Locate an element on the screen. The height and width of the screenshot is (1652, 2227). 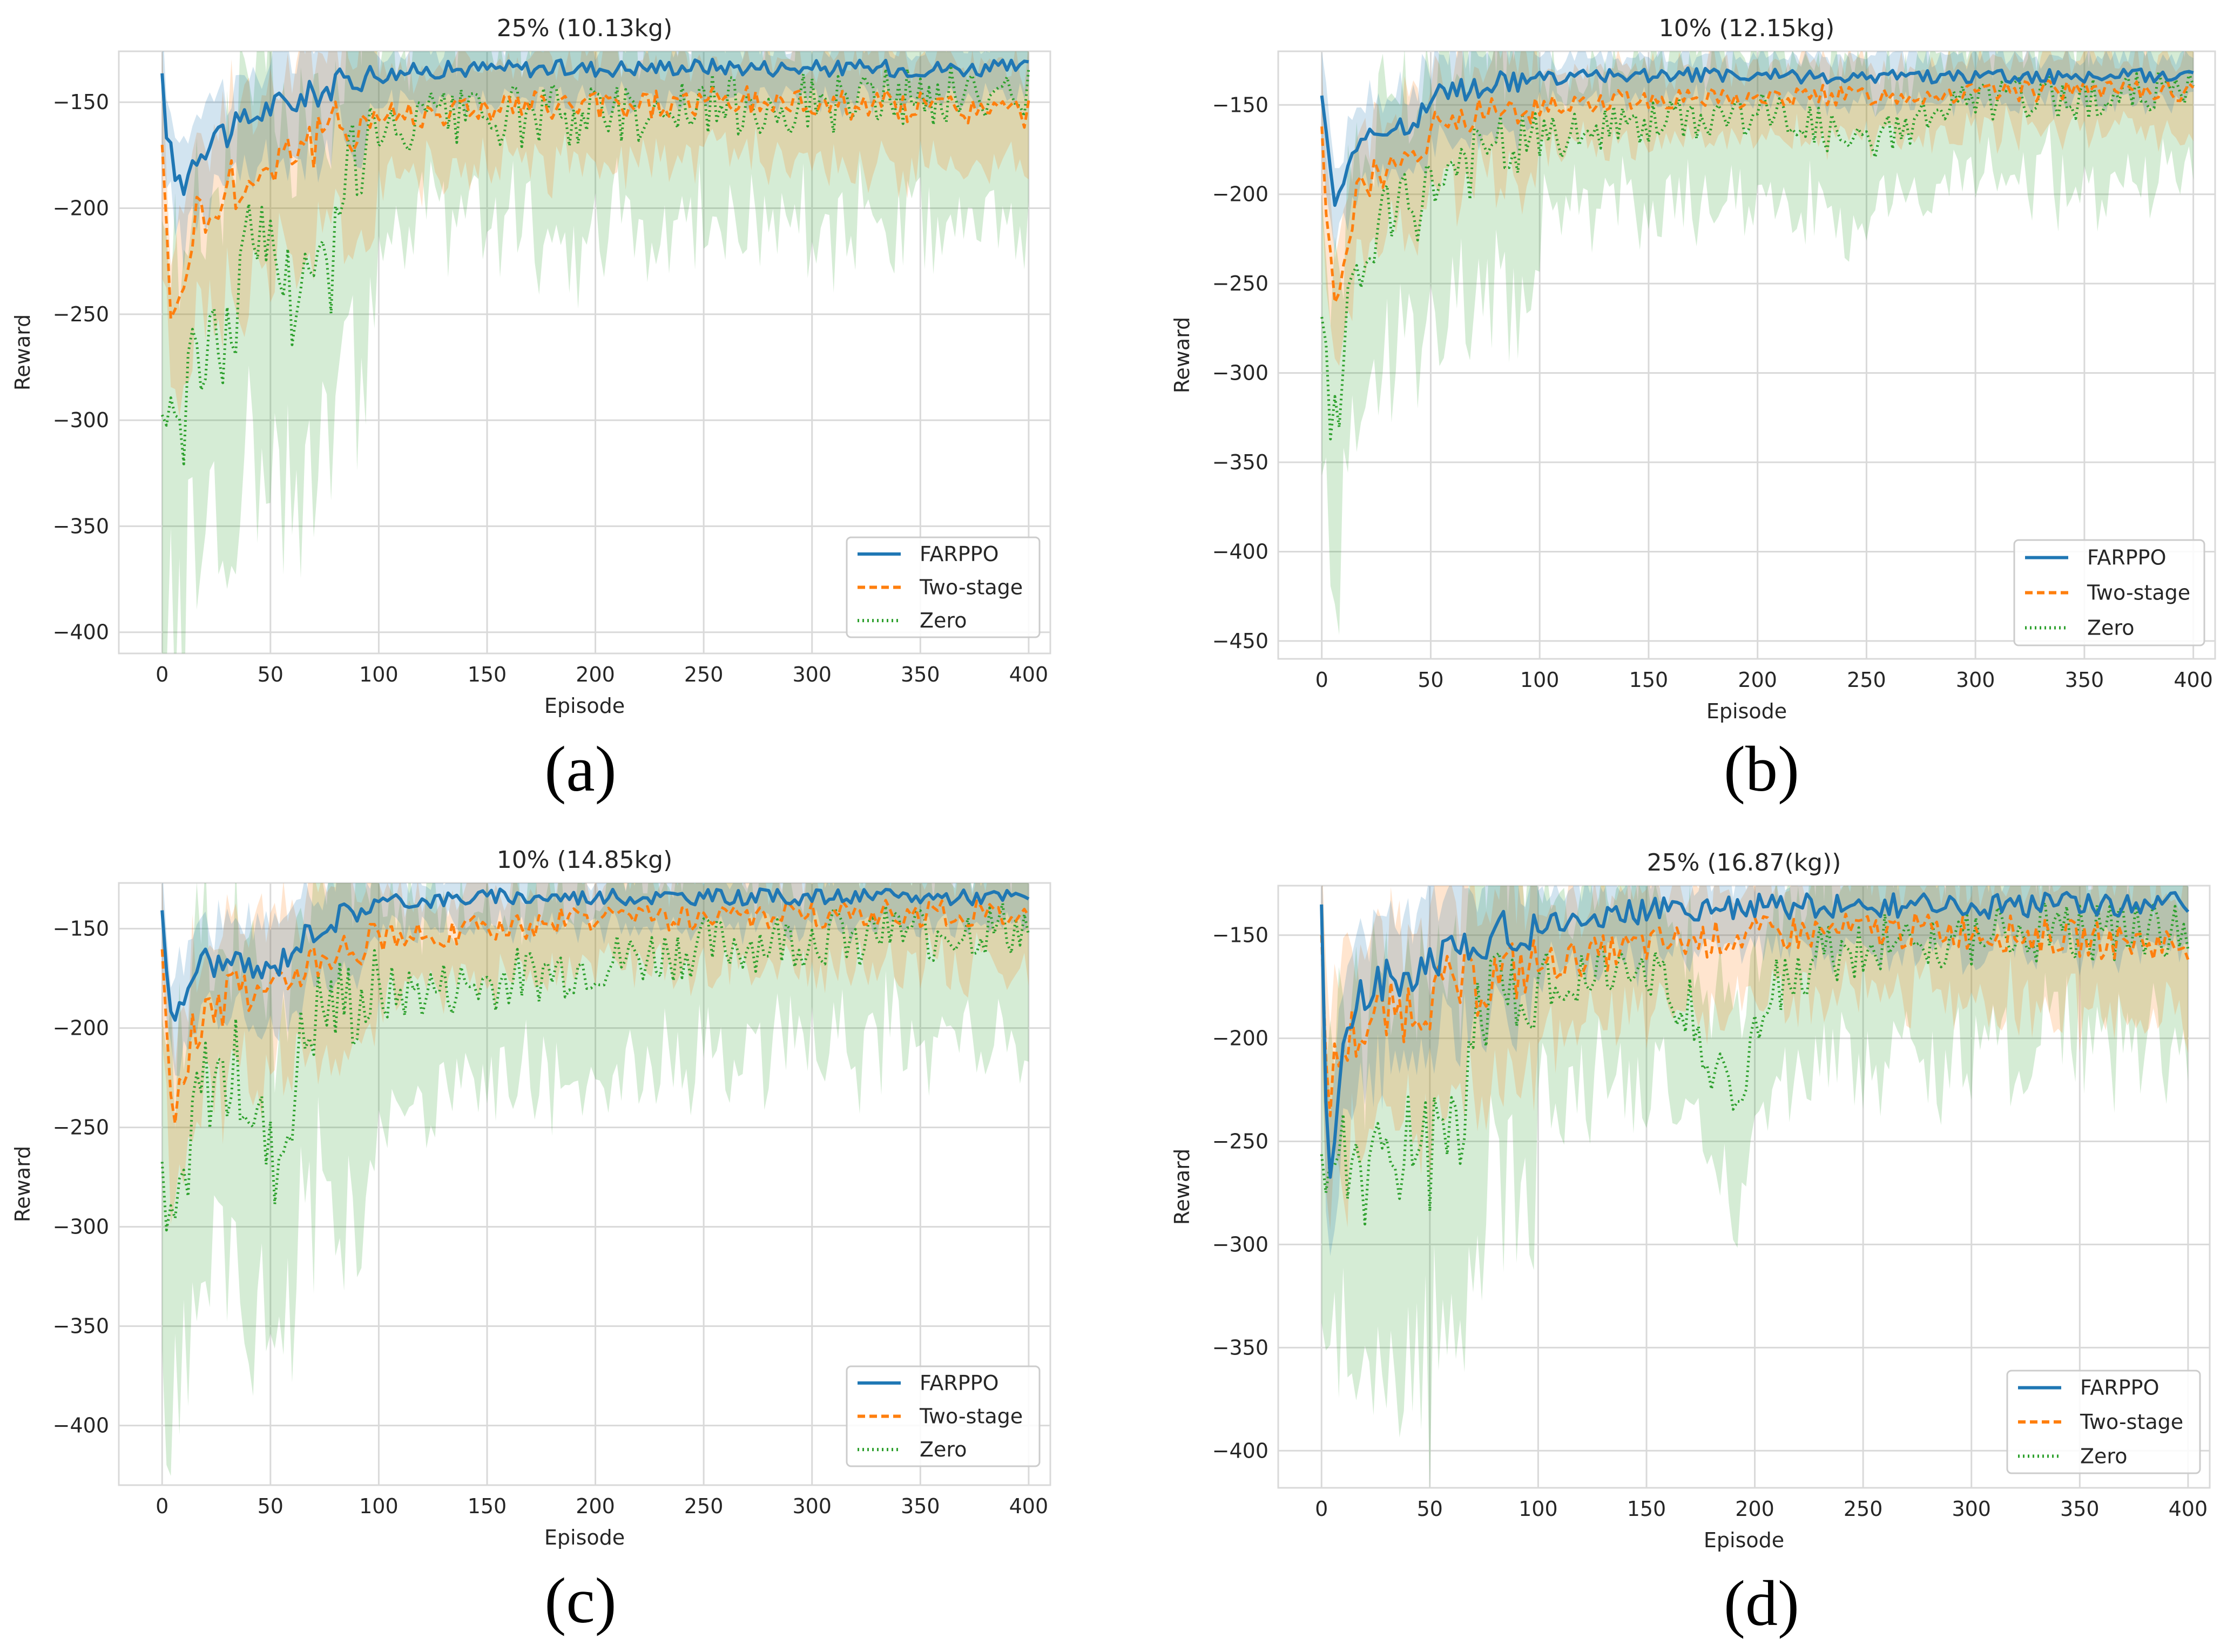
chart-title: 10% (14.85kg) is located at coordinates (585, 860).